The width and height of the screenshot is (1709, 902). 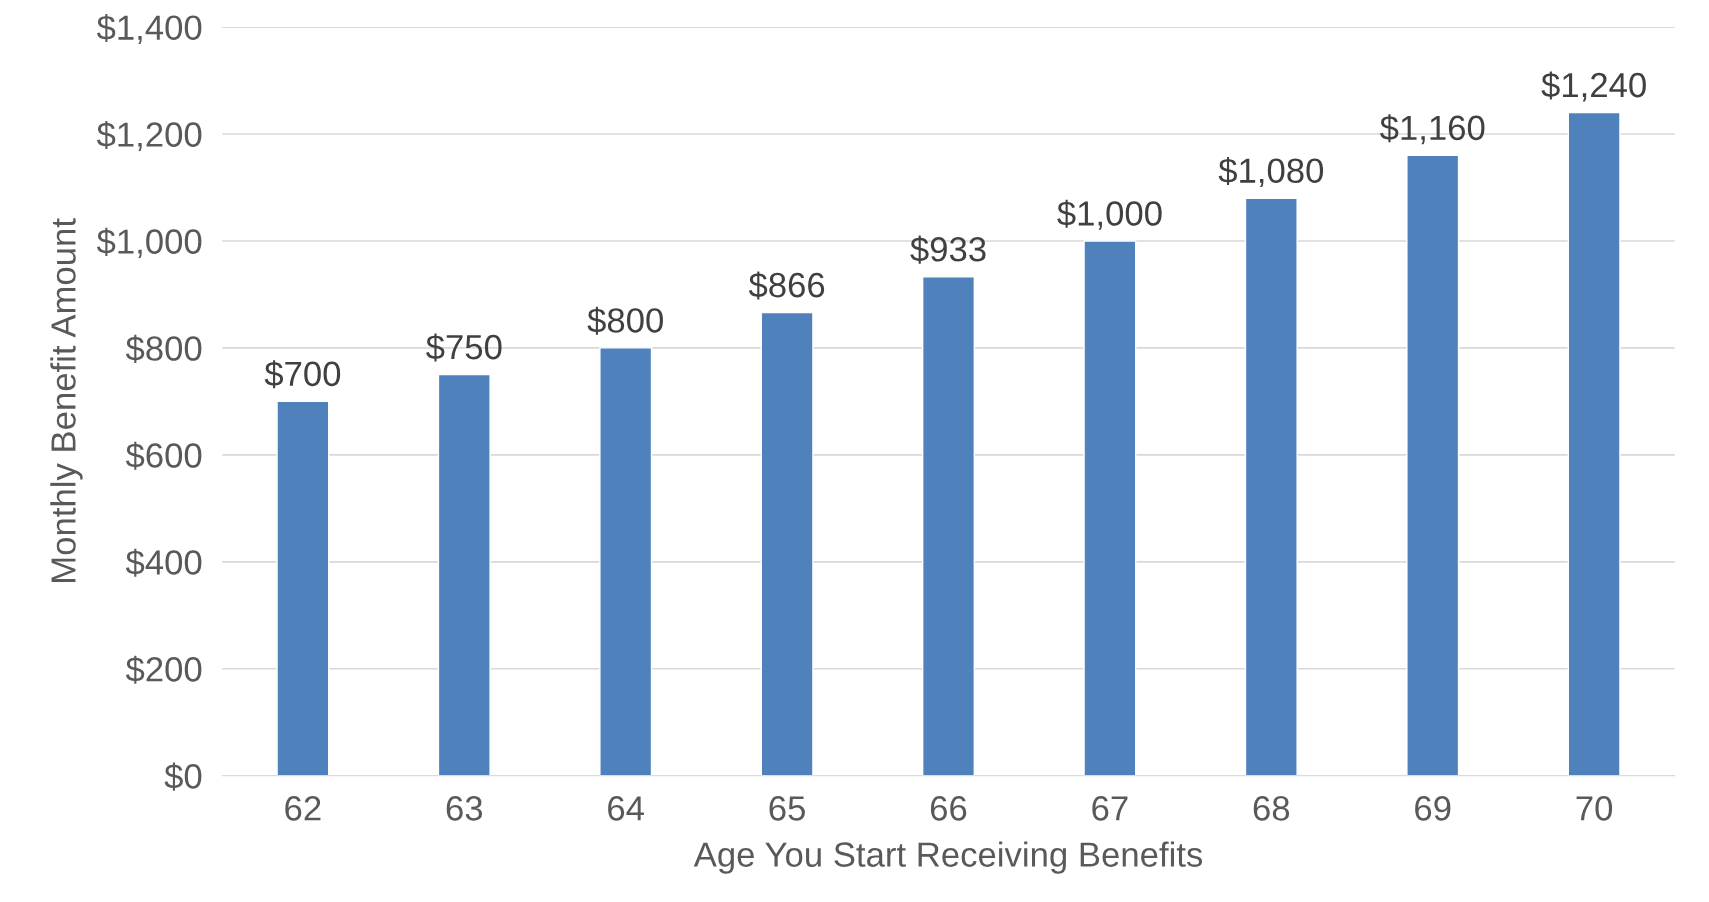 I want to click on data-label: $800, so click(x=625, y=320).